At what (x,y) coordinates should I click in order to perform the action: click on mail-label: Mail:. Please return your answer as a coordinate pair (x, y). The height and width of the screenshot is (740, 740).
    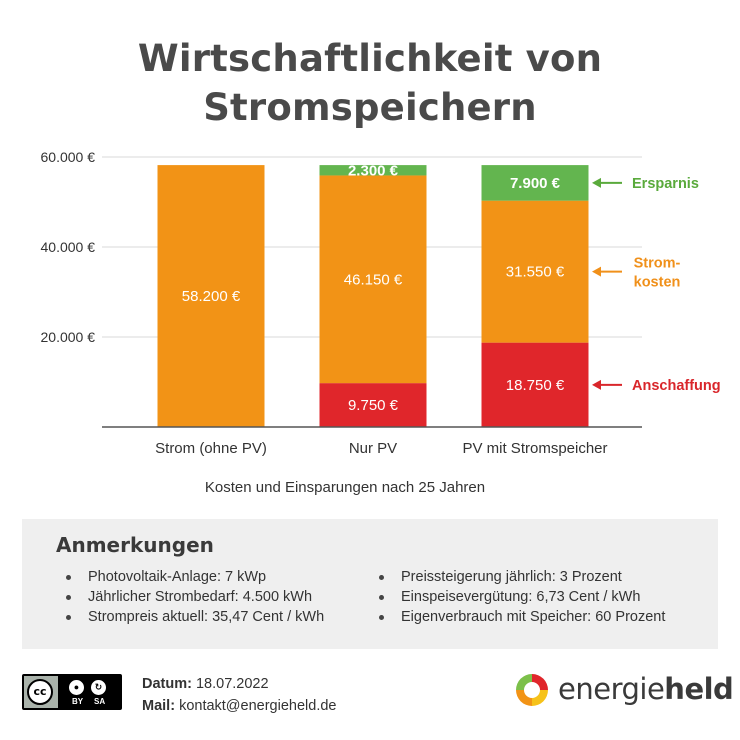
    Looking at the image, I should click on (159, 706).